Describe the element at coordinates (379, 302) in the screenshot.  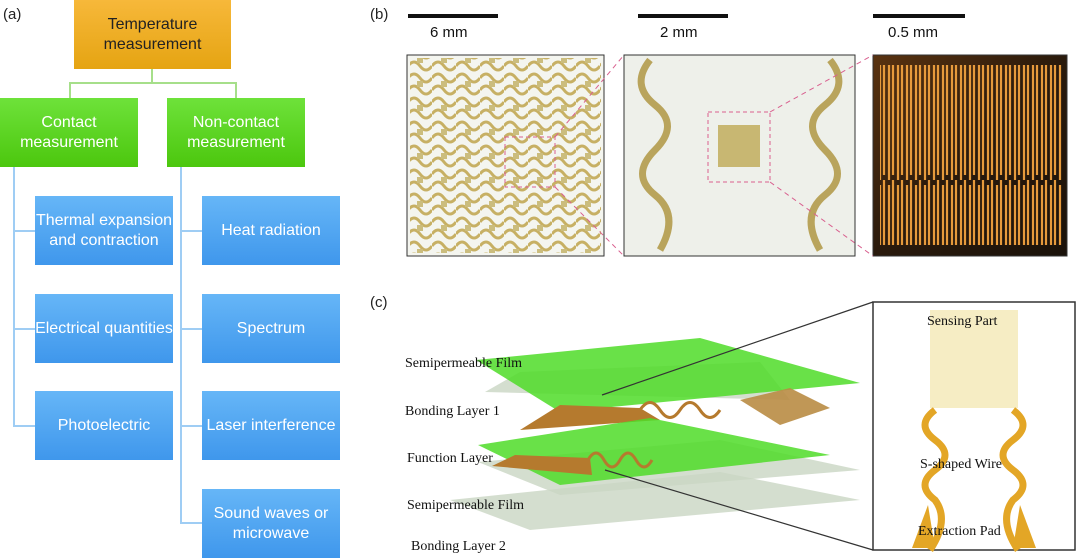
I see `panel-c-label: (c)` at that location.